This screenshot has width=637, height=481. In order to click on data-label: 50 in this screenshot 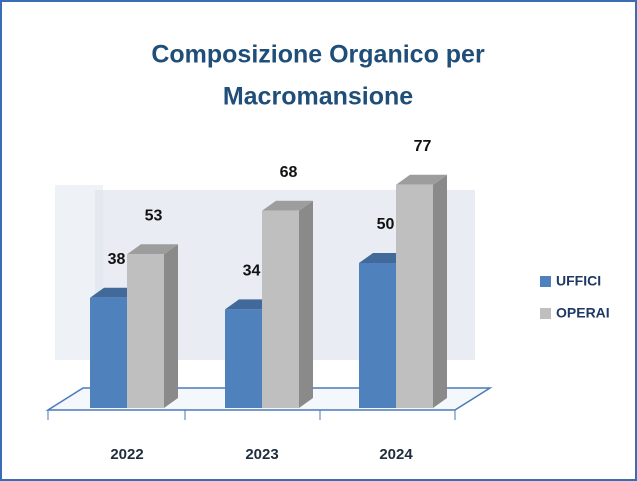, I will do `click(386, 224)`.